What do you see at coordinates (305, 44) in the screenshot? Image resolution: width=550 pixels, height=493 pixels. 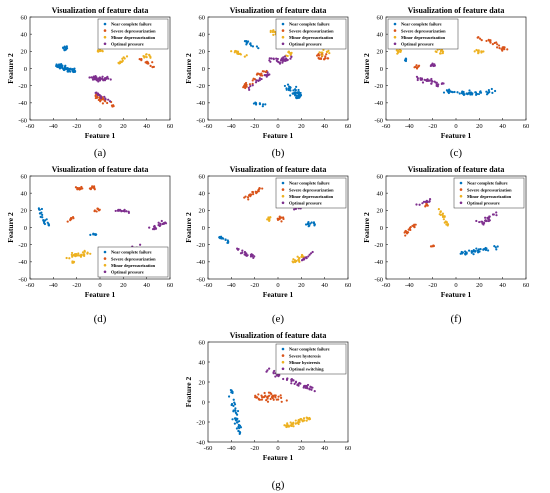 I see `legend-entry: Optimal pressure` at bounding box center [305, 44].